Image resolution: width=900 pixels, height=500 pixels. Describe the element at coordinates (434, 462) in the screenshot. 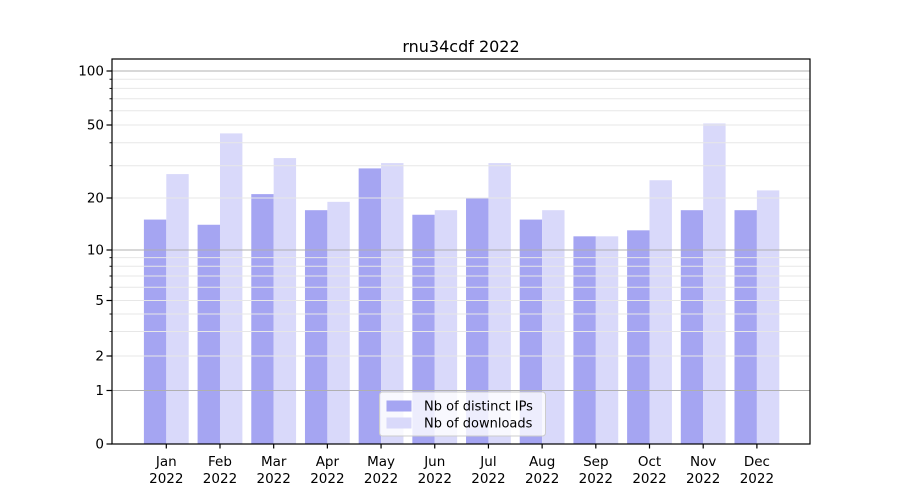

I see `x-tick-label-month: Jun` at that location.